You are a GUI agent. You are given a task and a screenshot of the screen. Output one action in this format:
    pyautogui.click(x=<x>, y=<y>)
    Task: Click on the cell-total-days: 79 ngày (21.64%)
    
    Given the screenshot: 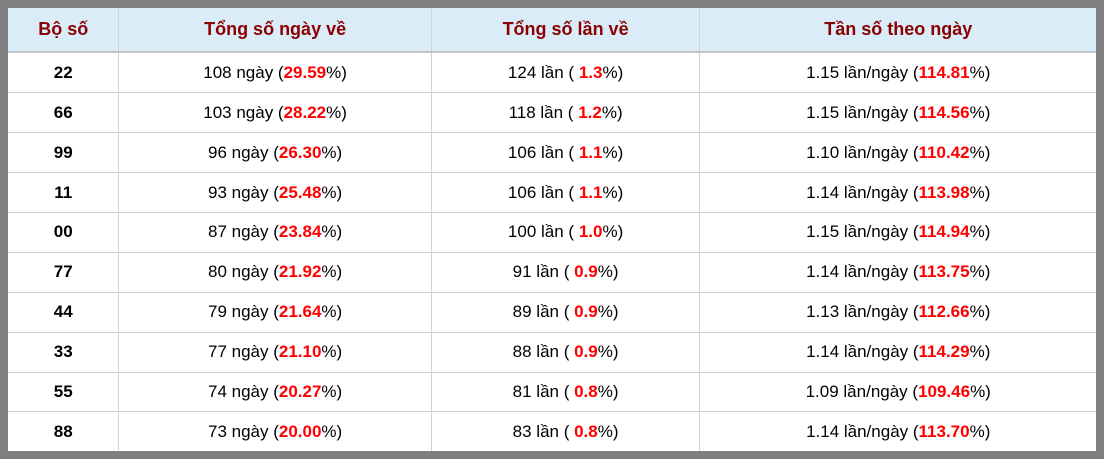 What is the action you would take?
    pyautogui.click(x=275, y=312)
    